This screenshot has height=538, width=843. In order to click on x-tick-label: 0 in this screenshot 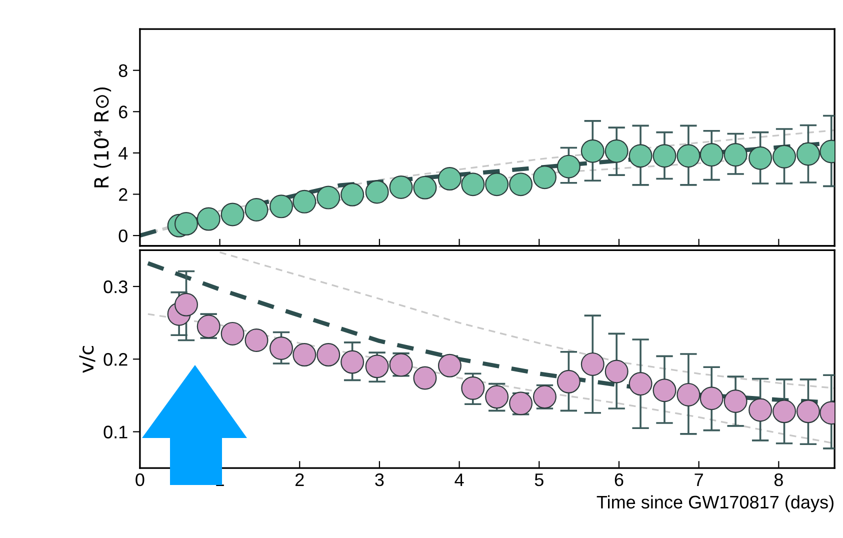, I will do `click(140, 479)`.